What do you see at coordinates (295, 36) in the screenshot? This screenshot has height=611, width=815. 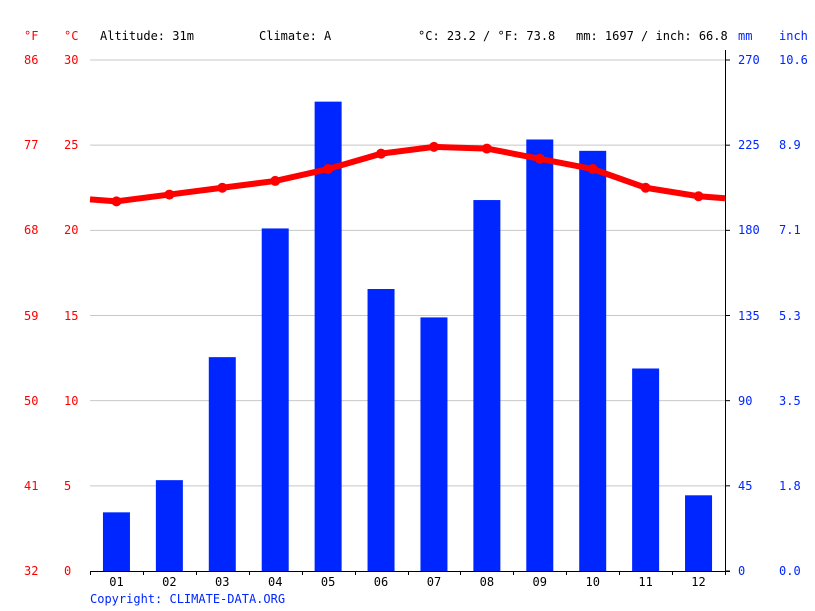 I see `climate-label: Climate: A` at bounding box center [295, 36].